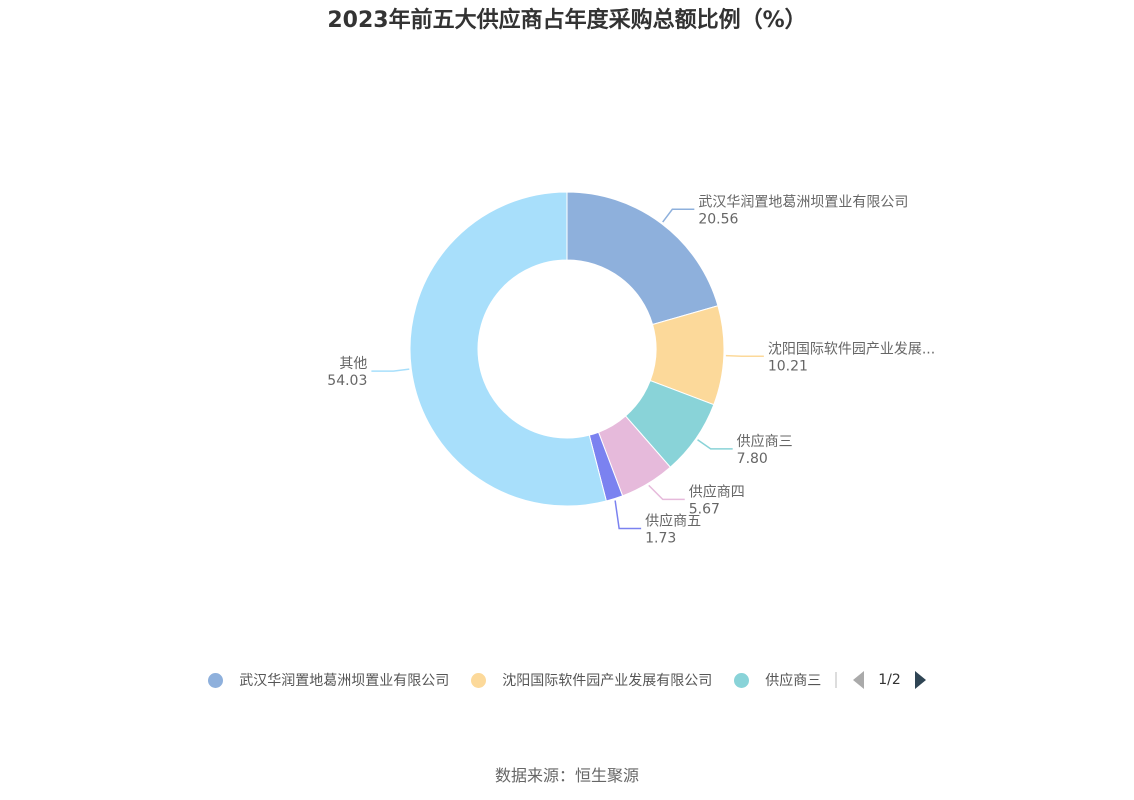 The image size is (1134, 800). I want to click on data-source: 数据来源：恒生聚源, so click(566, 775).